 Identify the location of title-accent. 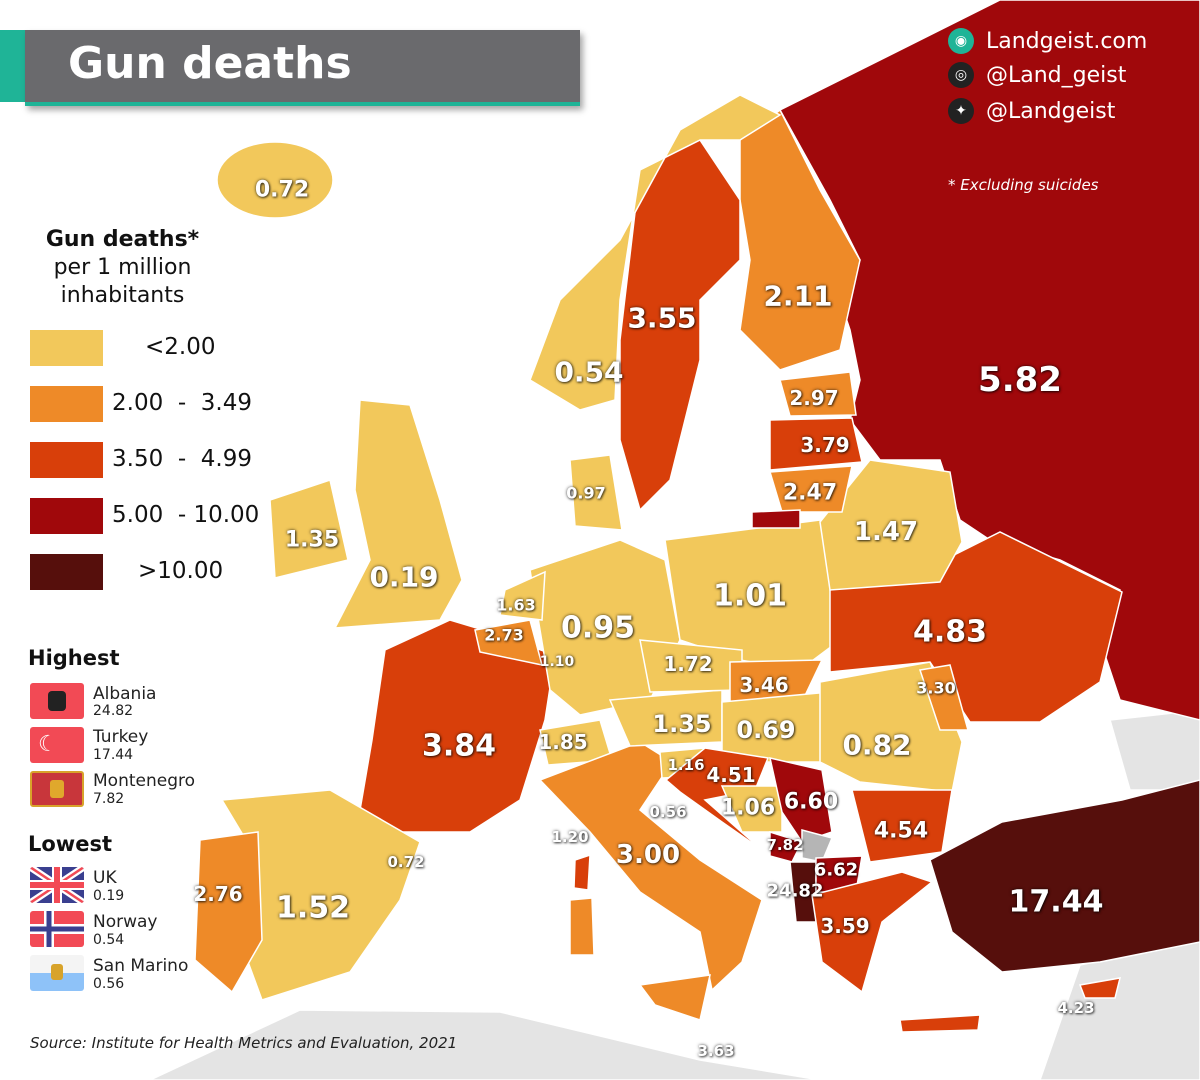
(12, 66).